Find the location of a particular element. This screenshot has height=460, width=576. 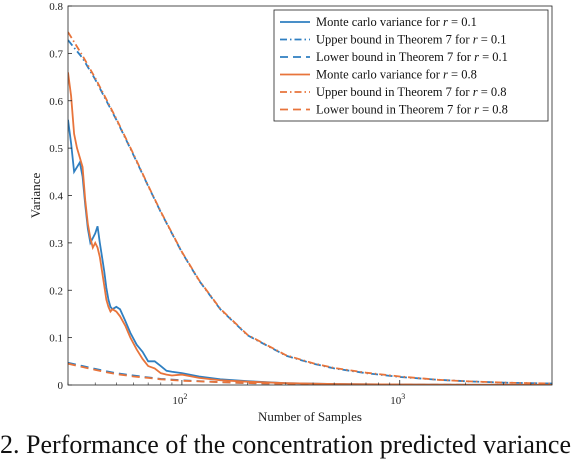

y-tick-label: 0.2 is located at coordinates (56, 291).